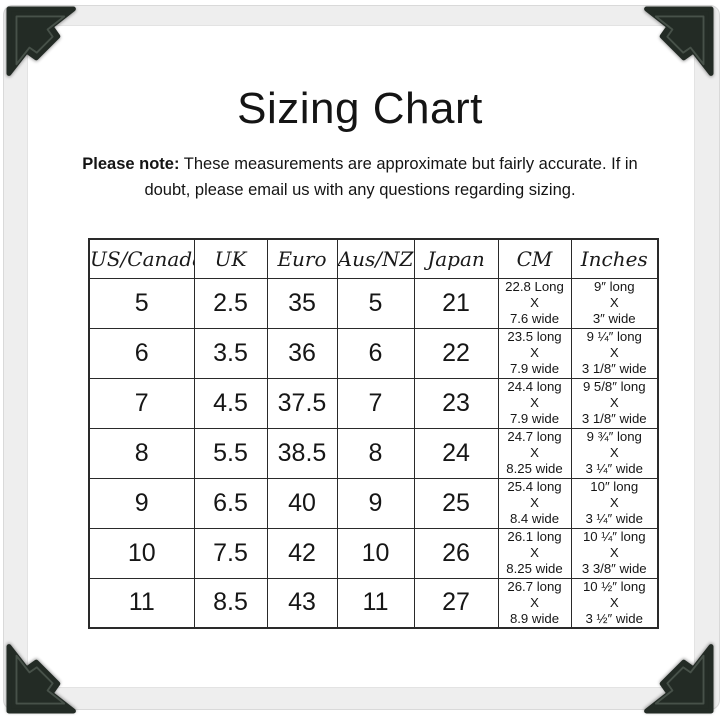 The image size is (720, 720). What do you see at coordinates (534, 303) in the screenshot?
I see `cell-cm: 22.8 Long X 7.6 wide` at bounding box center [534, 303].